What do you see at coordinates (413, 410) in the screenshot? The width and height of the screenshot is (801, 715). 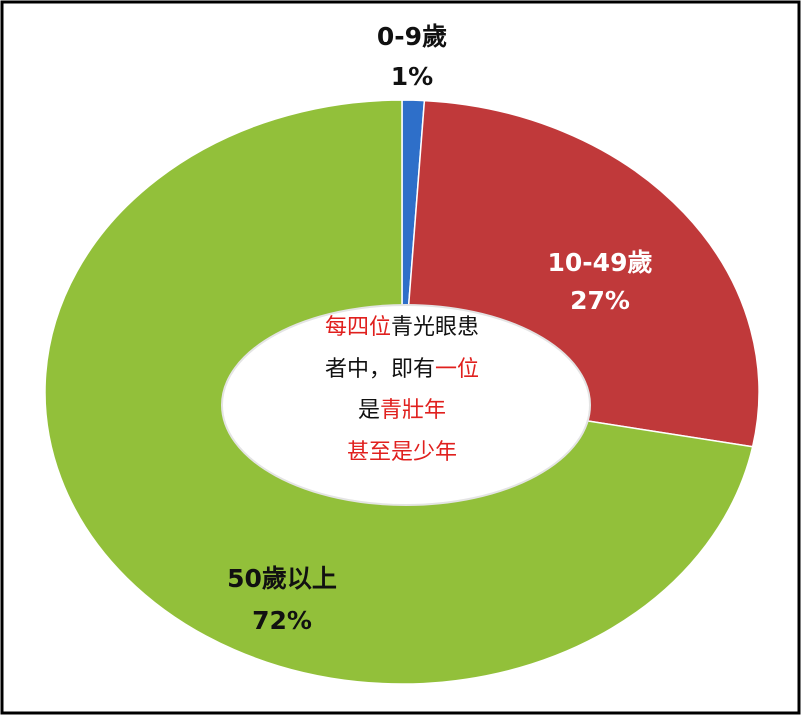 I see `center-text: 青壯年` at bounding box center [413, 410].